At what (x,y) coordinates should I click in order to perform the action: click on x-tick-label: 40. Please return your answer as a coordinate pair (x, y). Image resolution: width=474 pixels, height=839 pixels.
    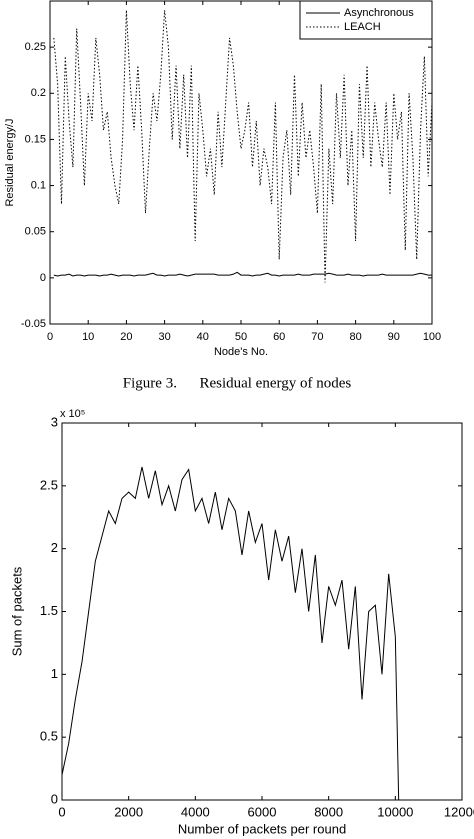
    Looking at the image, I should click on (203, 337).